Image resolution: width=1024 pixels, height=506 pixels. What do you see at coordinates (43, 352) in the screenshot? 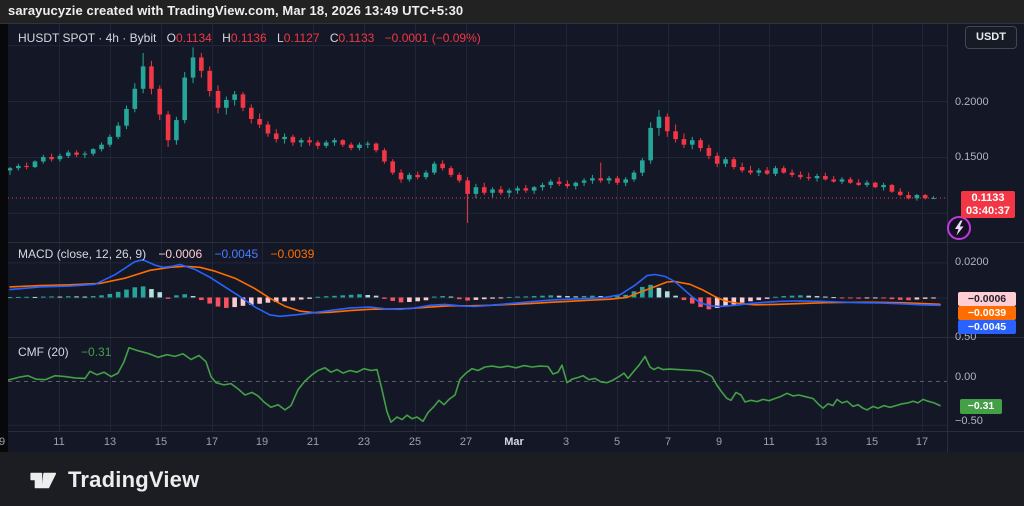
I see `cmf-title: CMF (20)` at bounding box center [43, 352].